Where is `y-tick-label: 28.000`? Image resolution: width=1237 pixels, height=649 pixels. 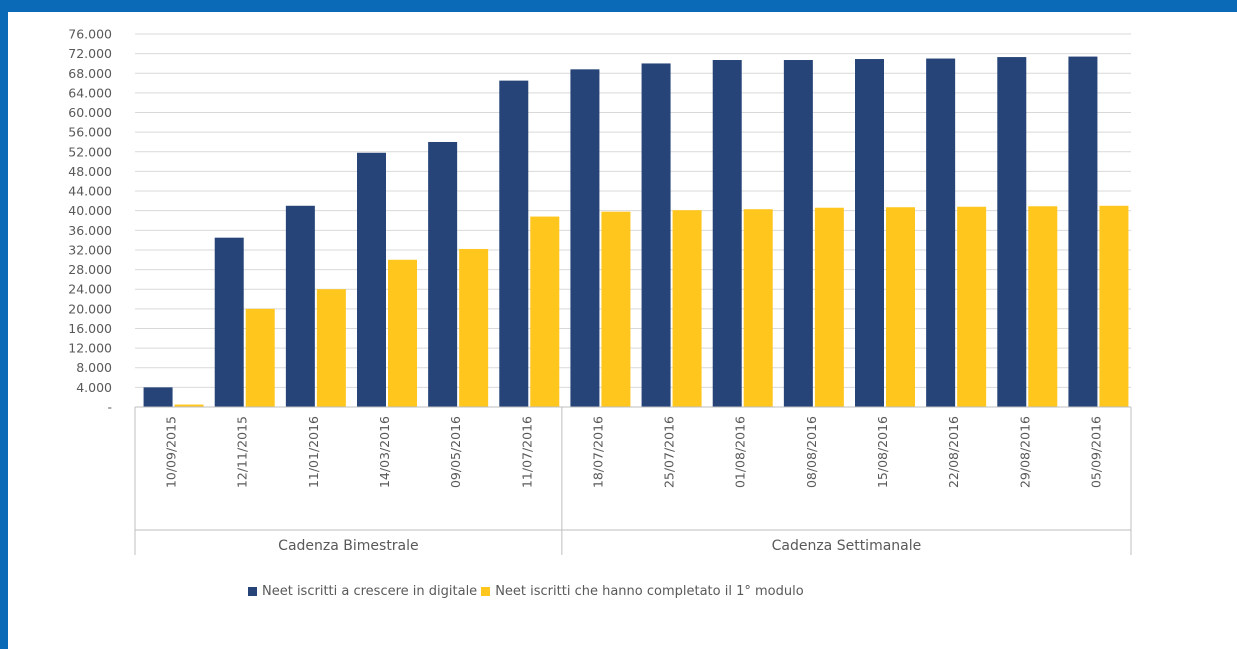
y-tick-label: 28.000 is located at coordinates (90, 269).